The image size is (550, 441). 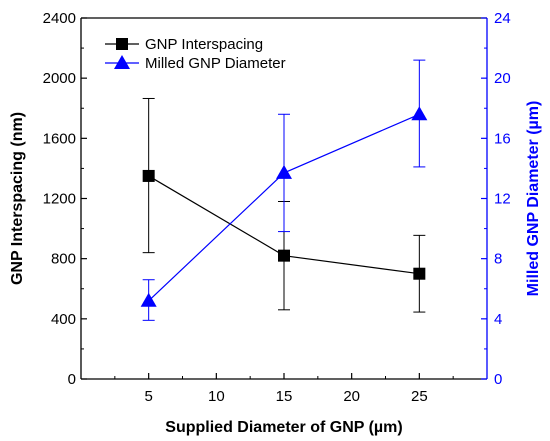 I want to click on y-right-tick-label: 16, so click(x=502, y=138).